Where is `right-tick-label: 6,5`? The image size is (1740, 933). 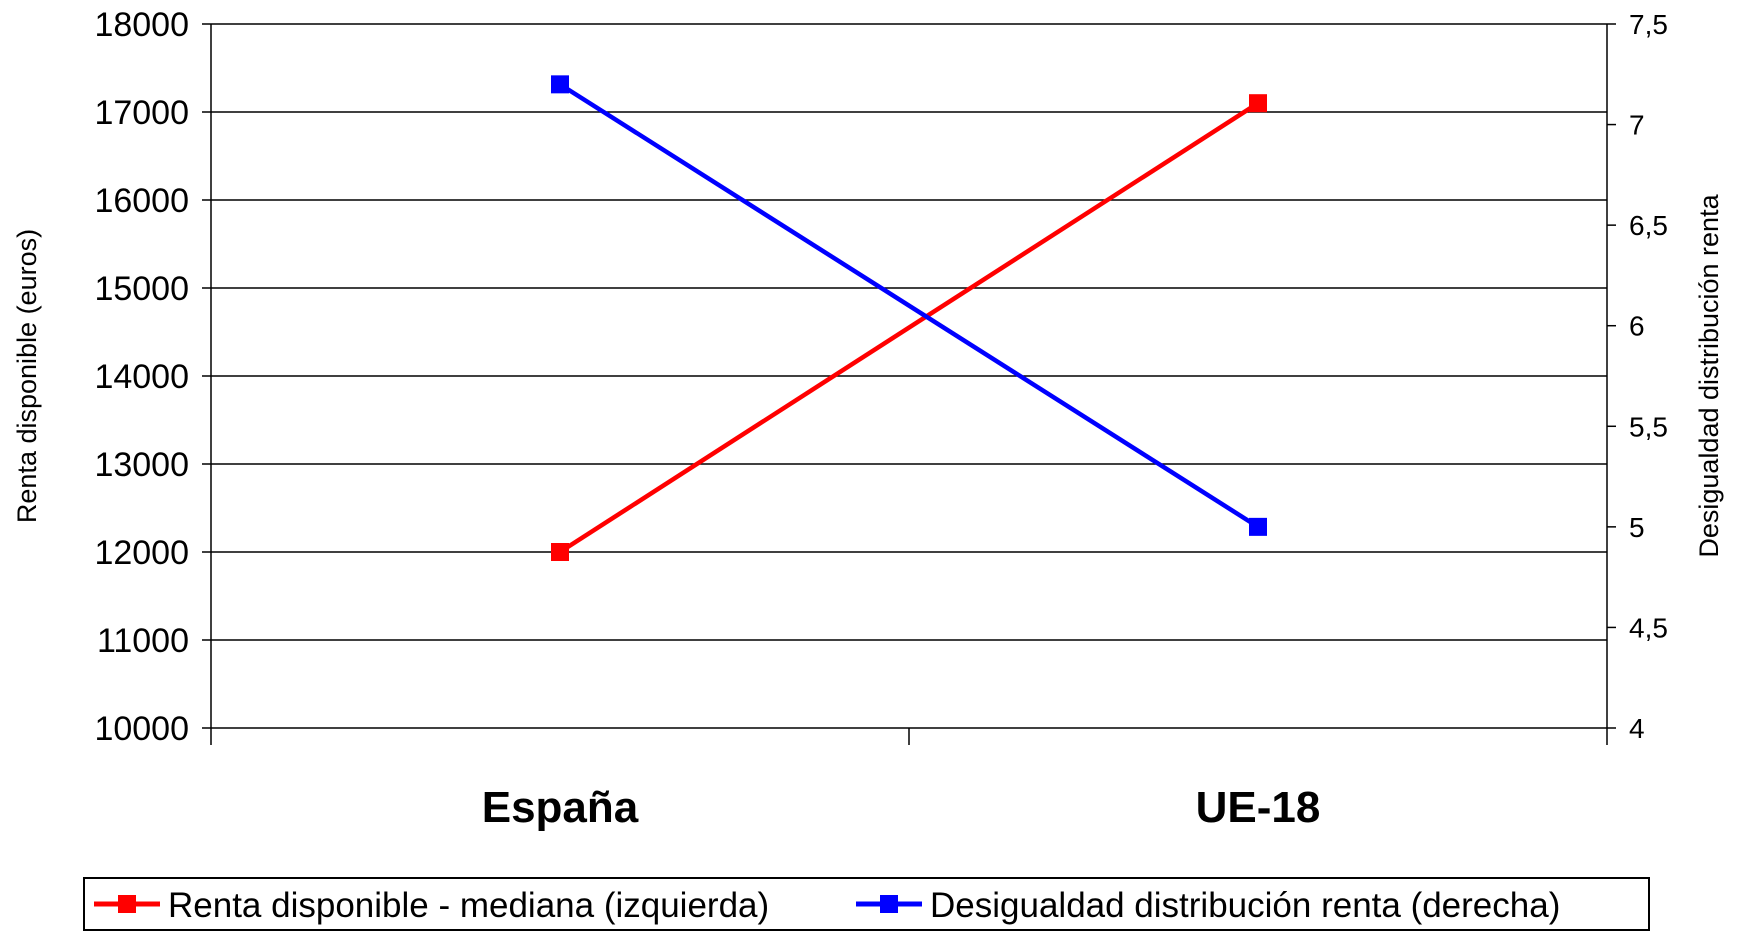 right-tick-label: 6,5 is located at coordinates (1648, 225).